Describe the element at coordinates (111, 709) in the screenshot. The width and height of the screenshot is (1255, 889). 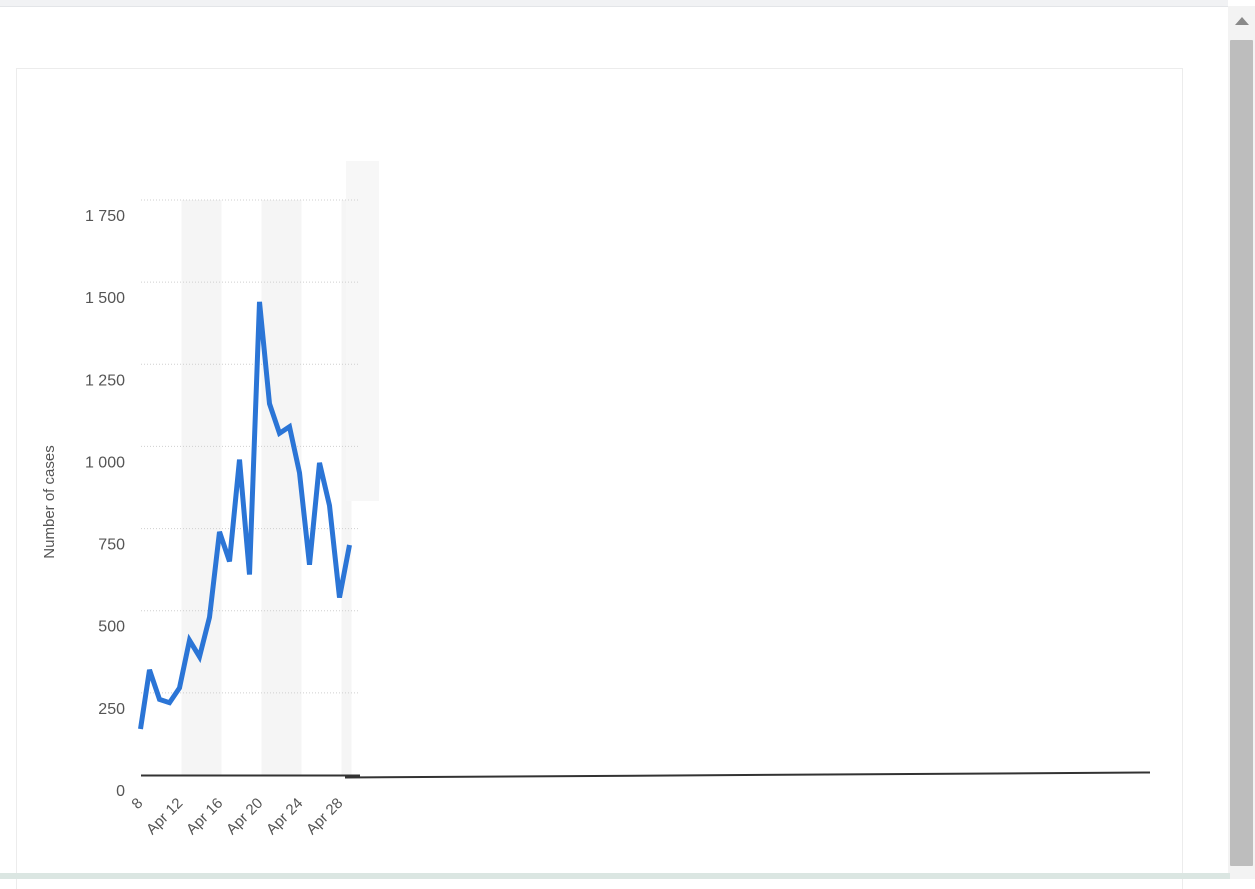
I see `y-tick-label: 250` at that location.